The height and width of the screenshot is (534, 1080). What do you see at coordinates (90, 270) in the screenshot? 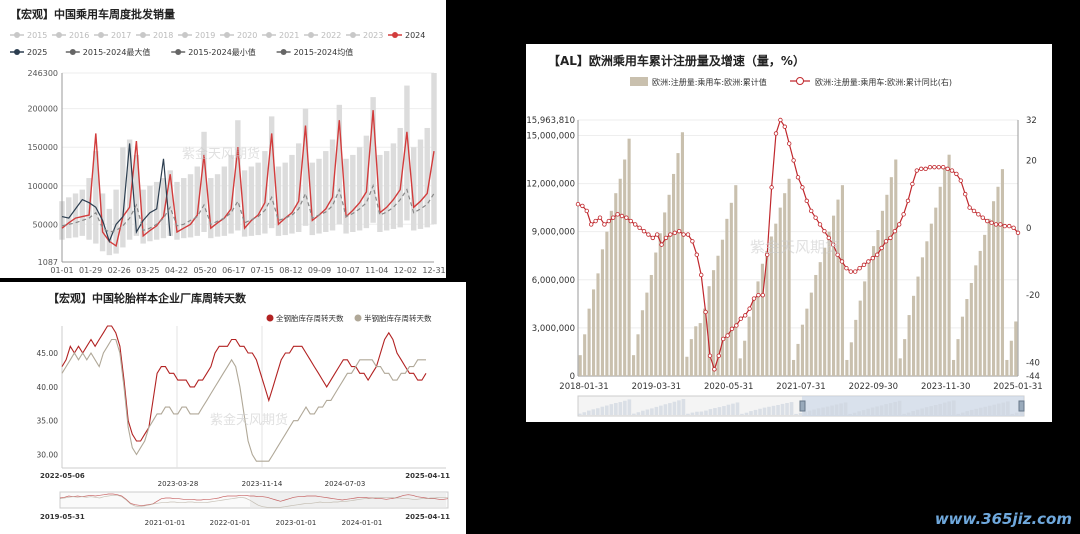
I see `x-tick-label: 01-29` at bounding box center [90, 270].